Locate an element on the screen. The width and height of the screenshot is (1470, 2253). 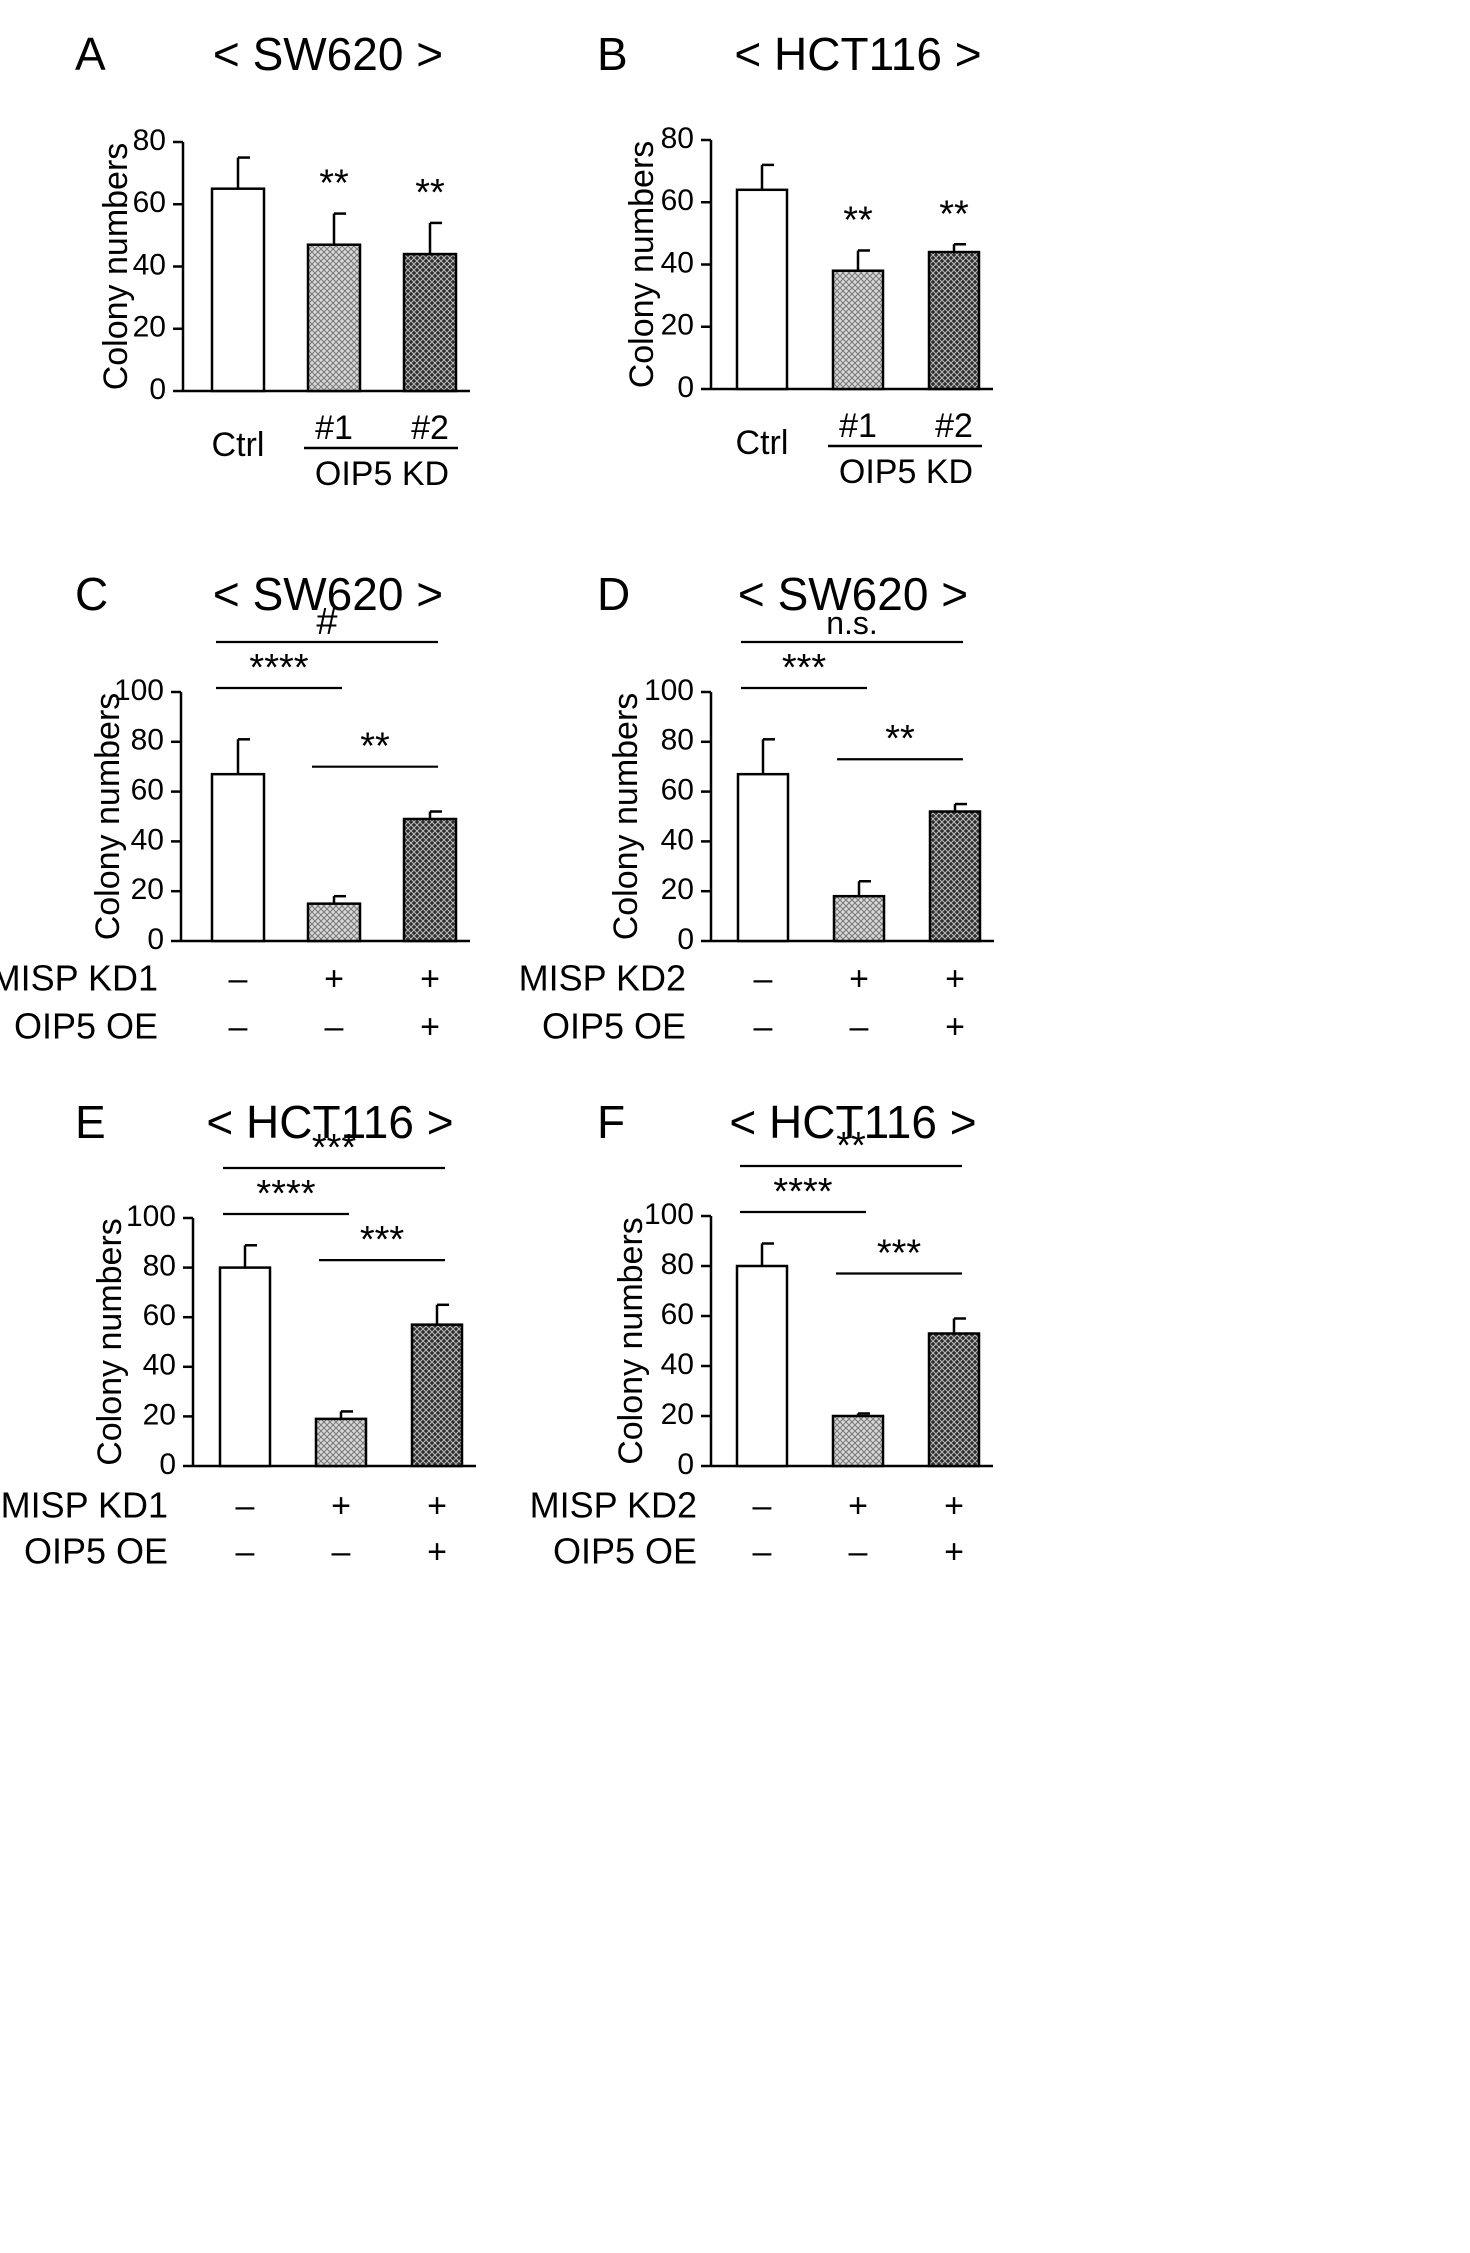
panel-letter: B is located at coordinates (612, 54).